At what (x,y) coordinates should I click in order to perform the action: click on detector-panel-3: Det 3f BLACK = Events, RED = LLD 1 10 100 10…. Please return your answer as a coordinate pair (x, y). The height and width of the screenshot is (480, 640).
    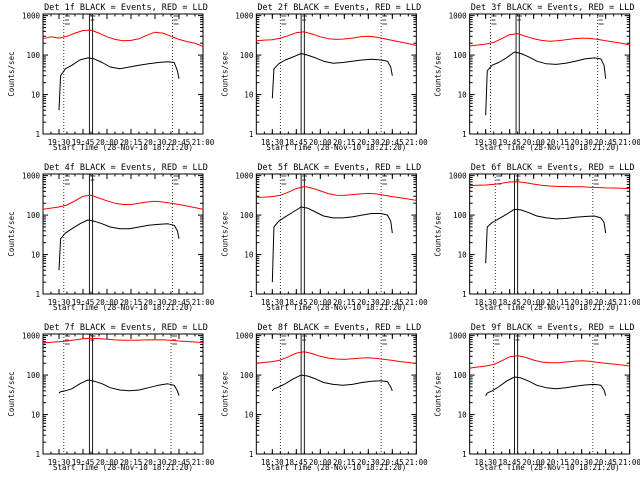
    Looking at the image, I should click on (537, 77).